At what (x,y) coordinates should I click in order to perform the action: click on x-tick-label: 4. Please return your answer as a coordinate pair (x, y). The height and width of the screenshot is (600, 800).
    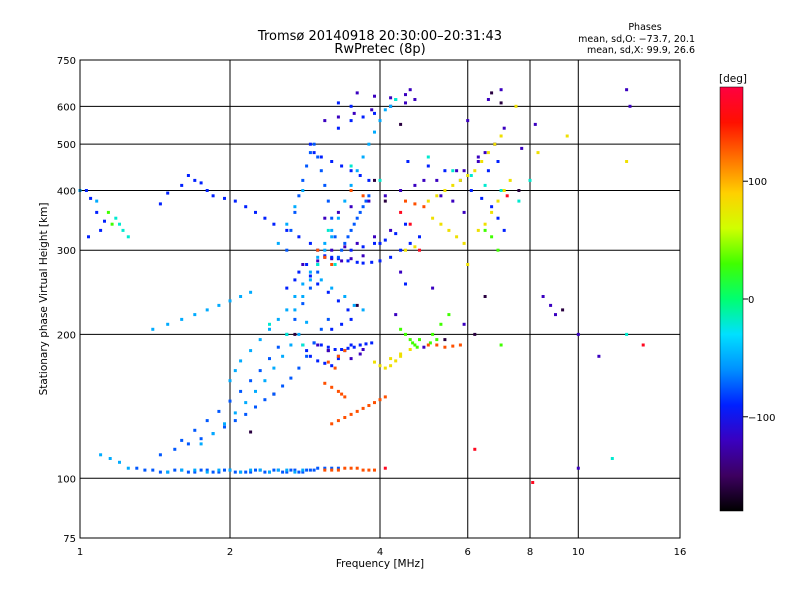
    Looking at the image, I should click on (380, 552).